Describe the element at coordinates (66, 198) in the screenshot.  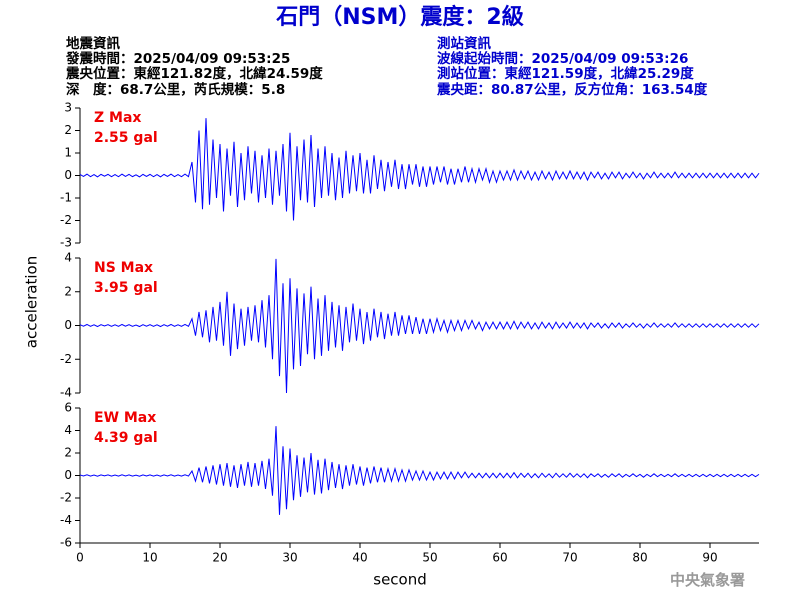
I see `y-tick-label: -1` at that location.